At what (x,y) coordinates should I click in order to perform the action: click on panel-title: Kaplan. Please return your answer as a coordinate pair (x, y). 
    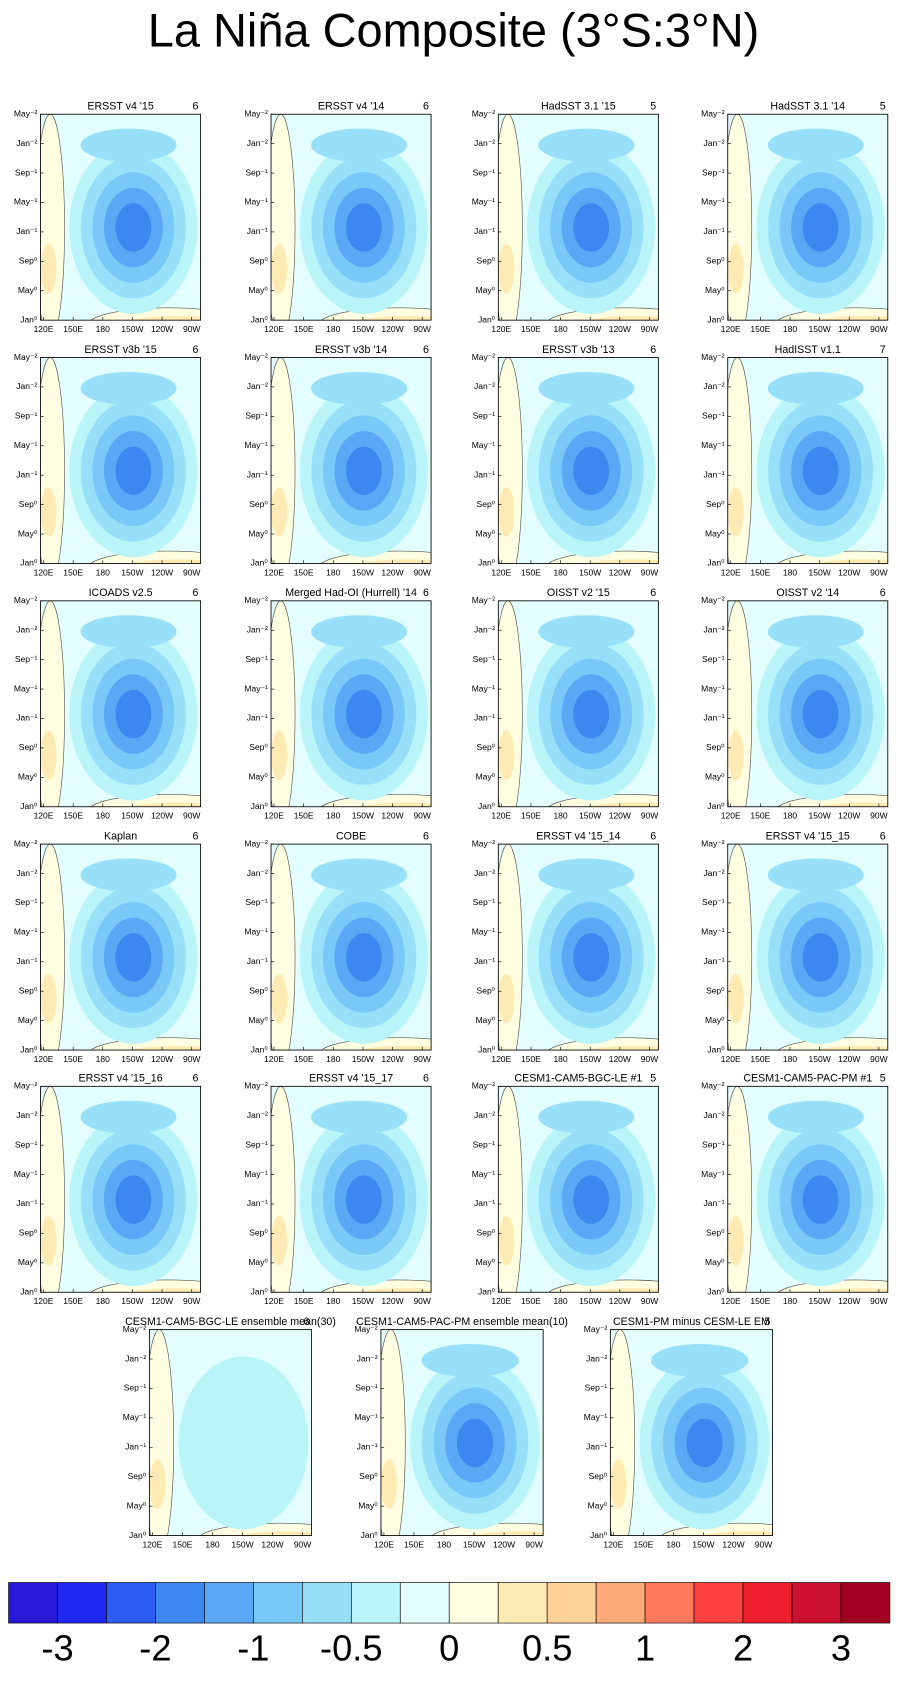
    Looking at the image, I should click on (120, 836).